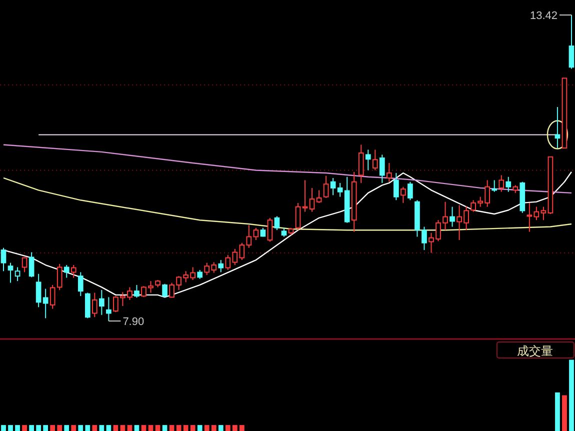 The height and width of the screenshot is (431, 575). I want to click on annotation: 7.90, so click(133, 322).